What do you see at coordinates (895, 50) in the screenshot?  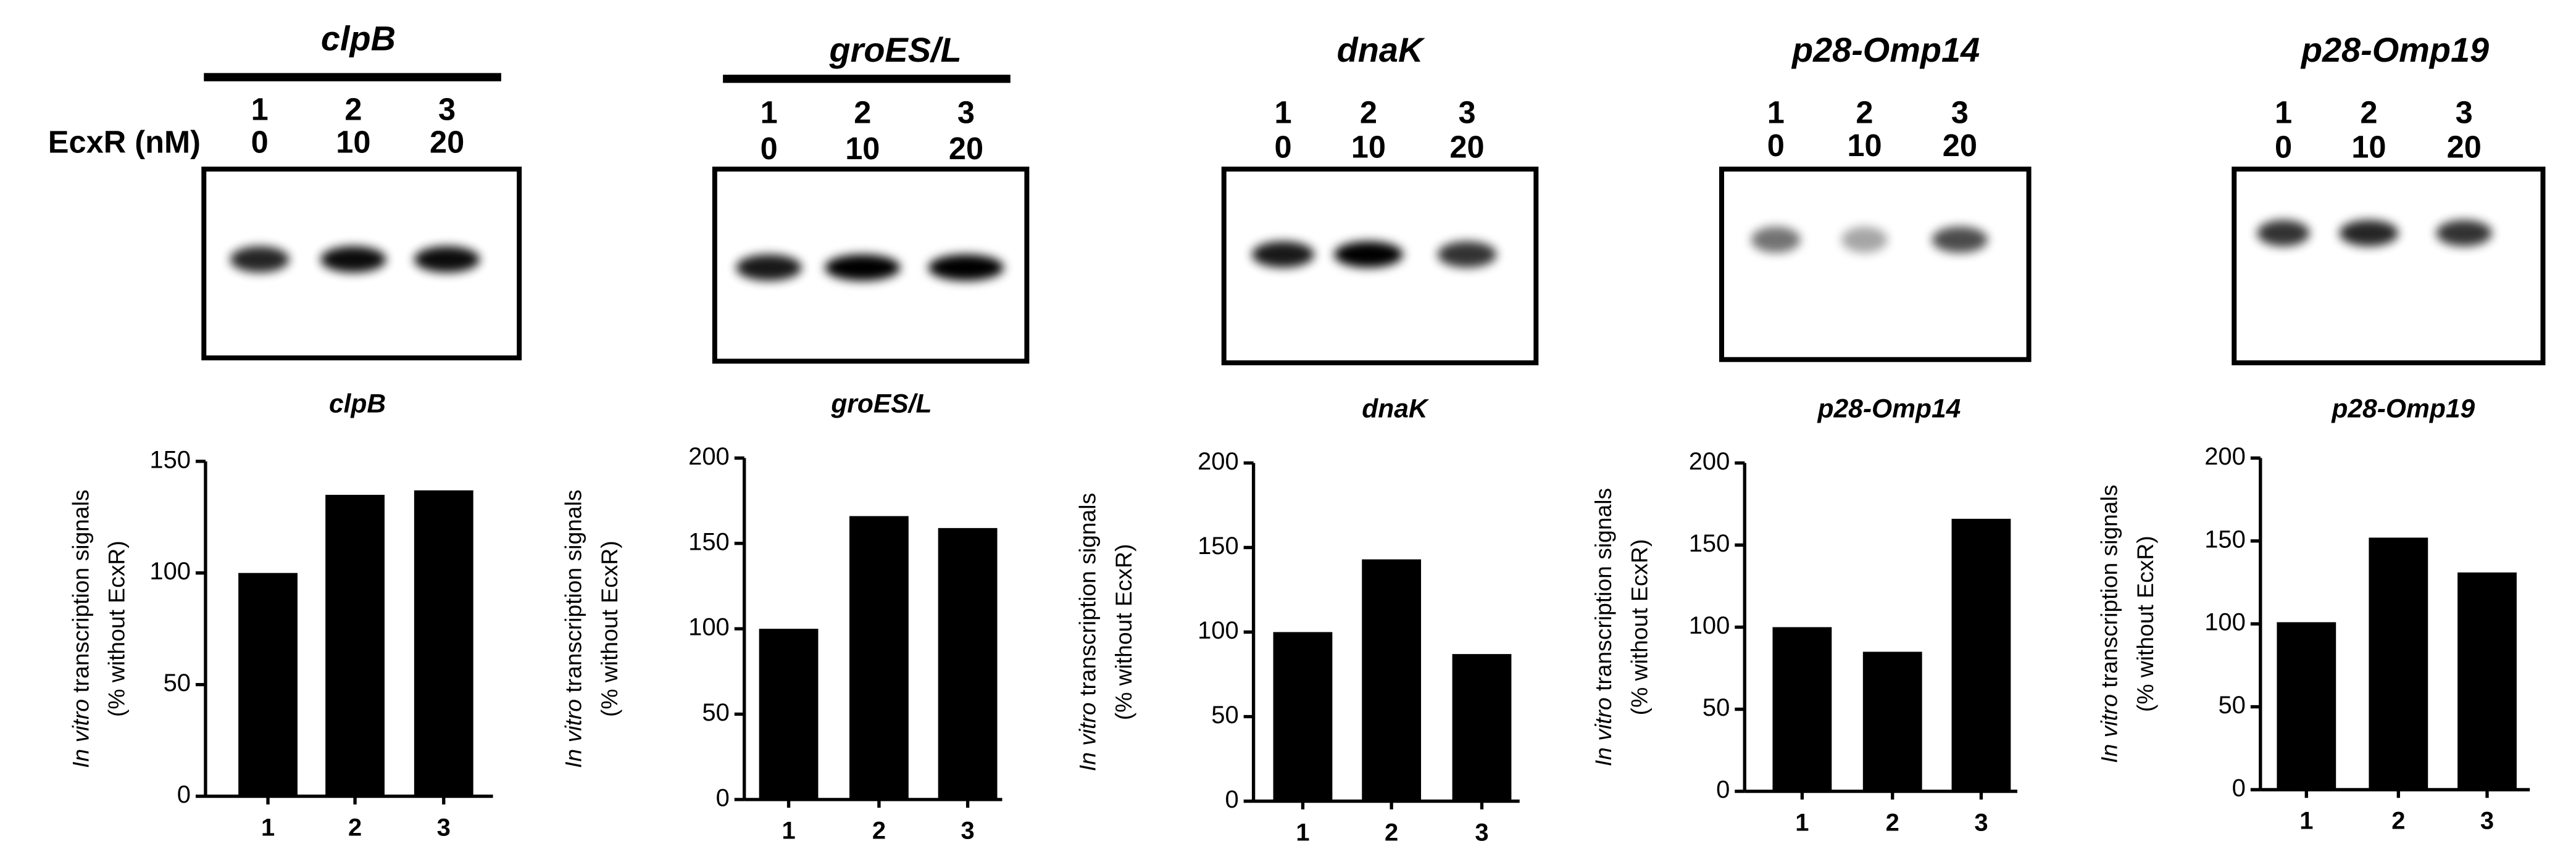 I see `gel-title: groES/L` at bounding box center [895, 50].